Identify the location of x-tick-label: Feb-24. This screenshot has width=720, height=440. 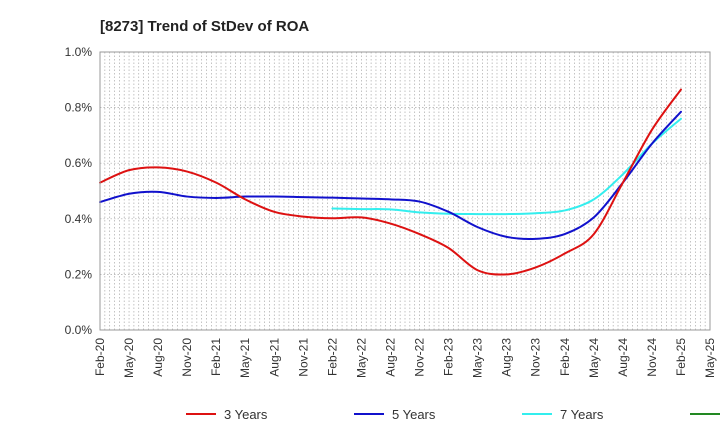
(565, 357).